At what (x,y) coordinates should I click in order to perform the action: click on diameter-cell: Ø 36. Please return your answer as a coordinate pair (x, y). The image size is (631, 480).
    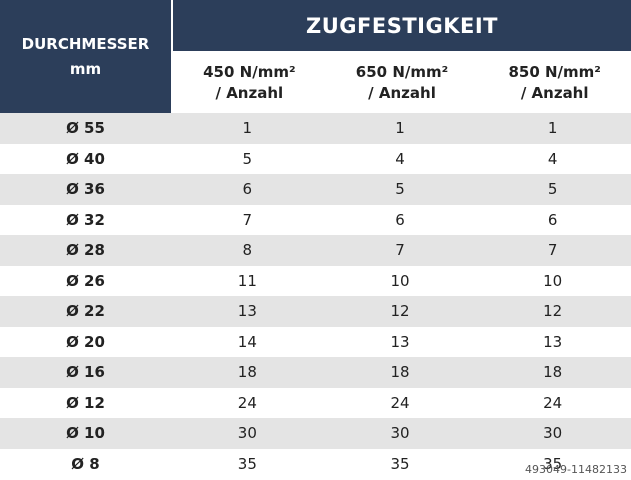
    Looking at the image, I should click on (85, 189).